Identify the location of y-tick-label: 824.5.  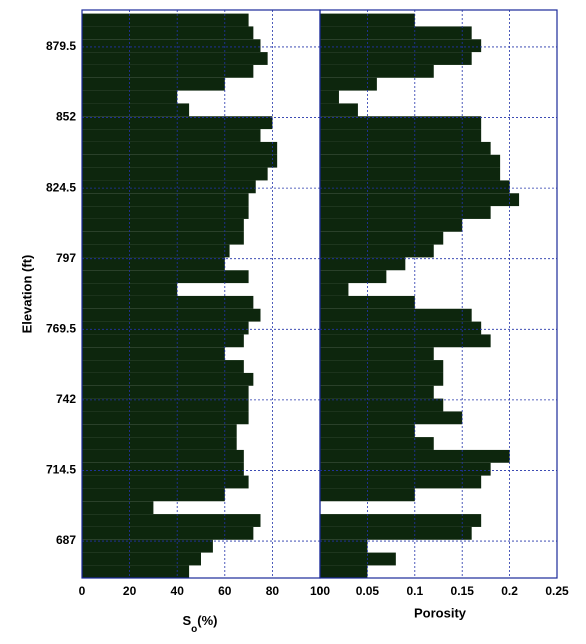
(61, 187).